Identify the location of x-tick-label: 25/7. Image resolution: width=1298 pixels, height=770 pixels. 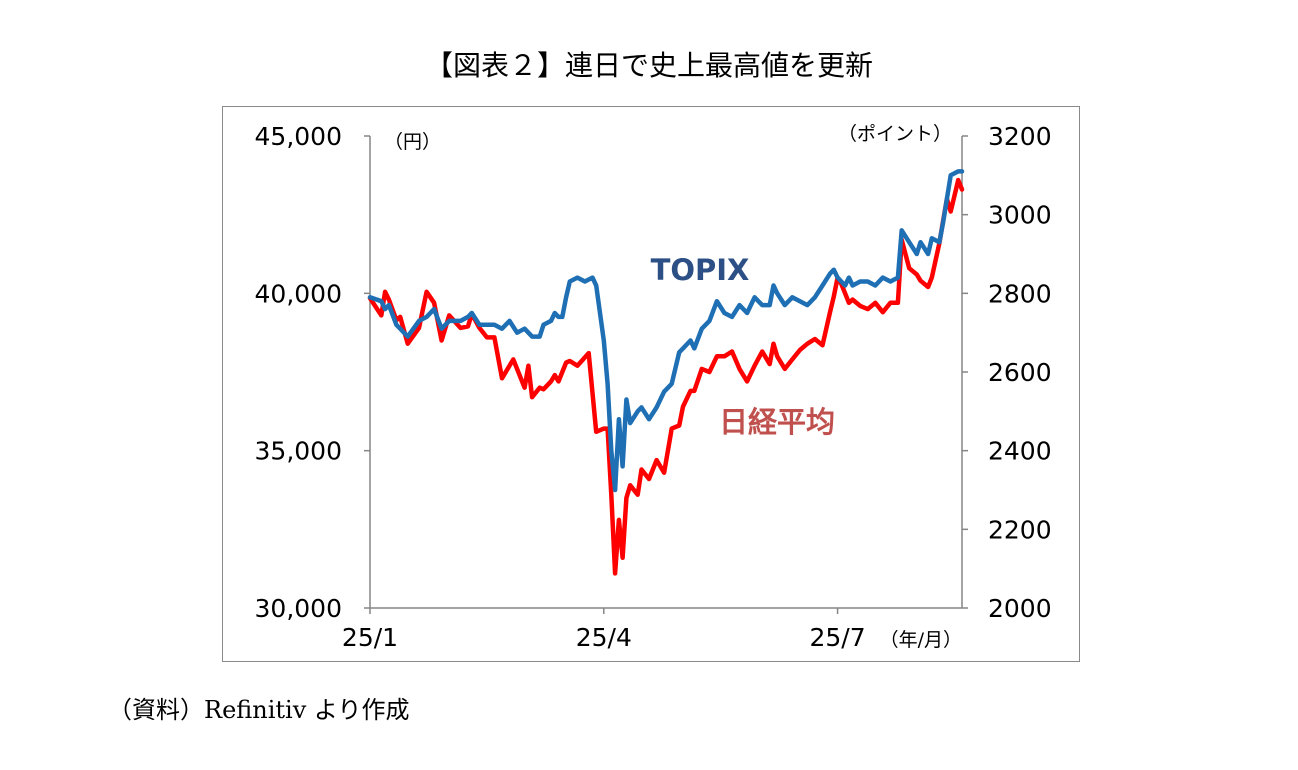
(837, 637).